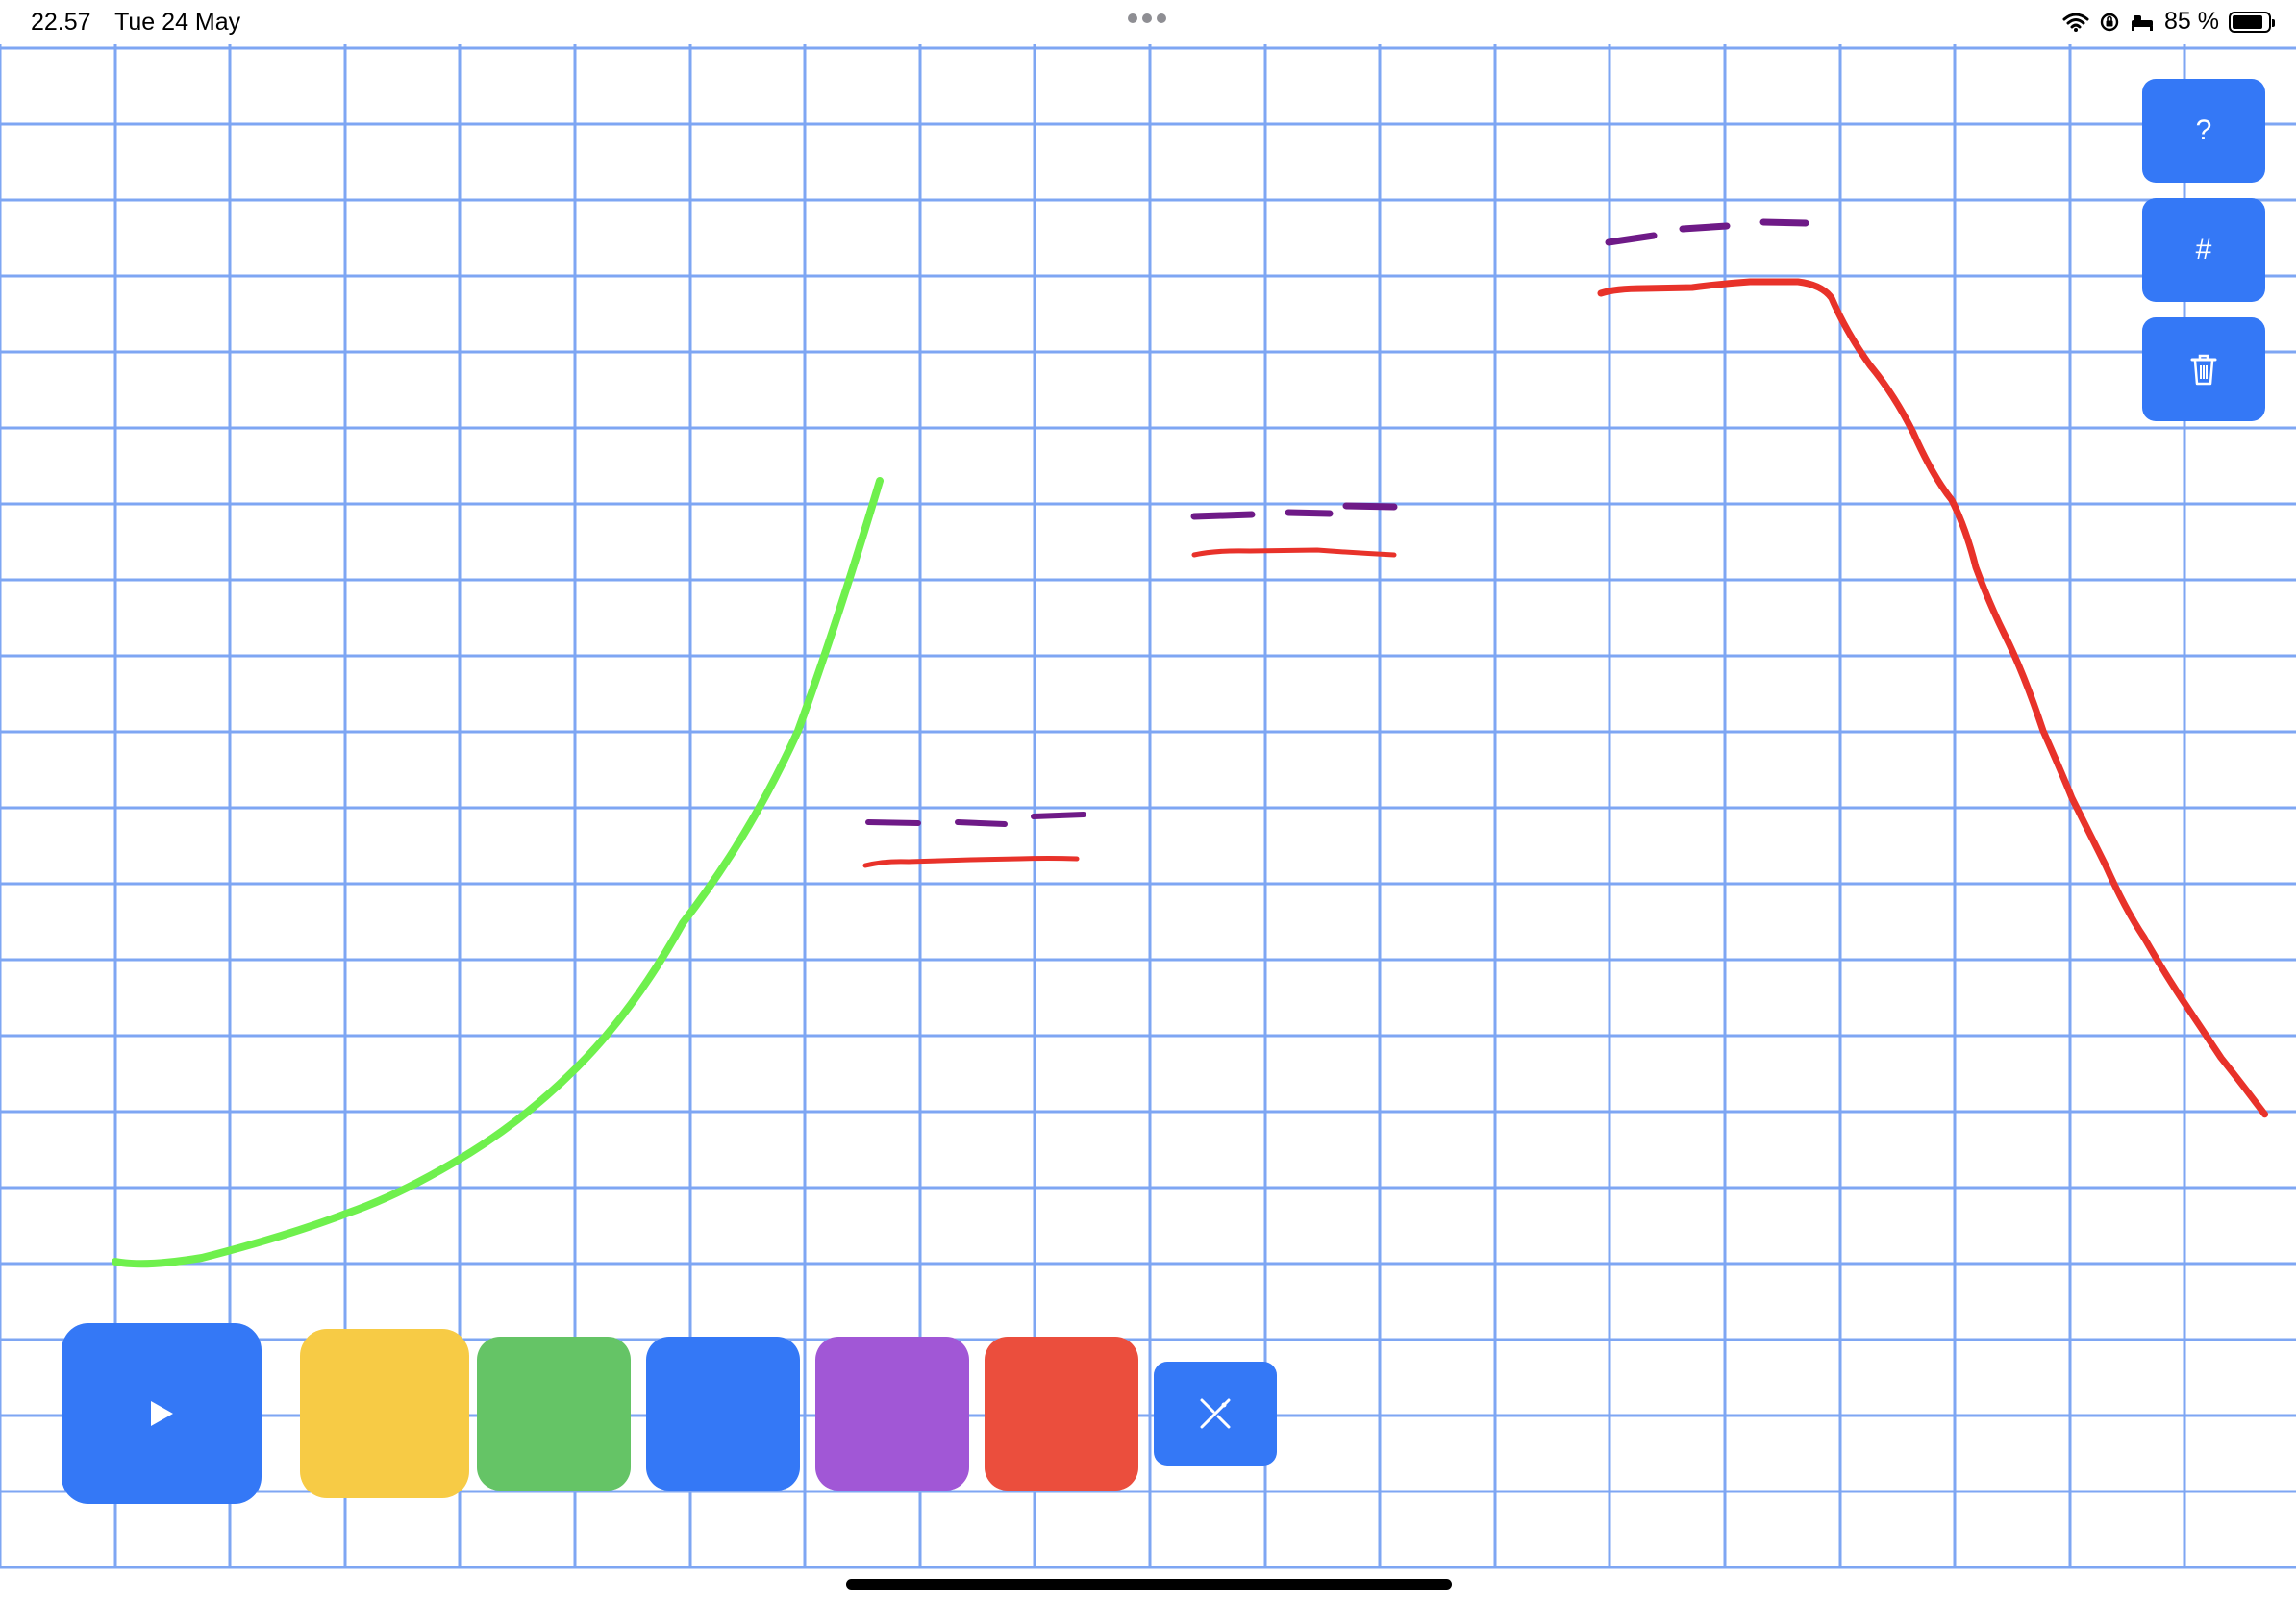 Image resolution: width=2296 pixels, height=1604 pixels. I want to click on grid-toggle-button: #, so click(2203, 250).